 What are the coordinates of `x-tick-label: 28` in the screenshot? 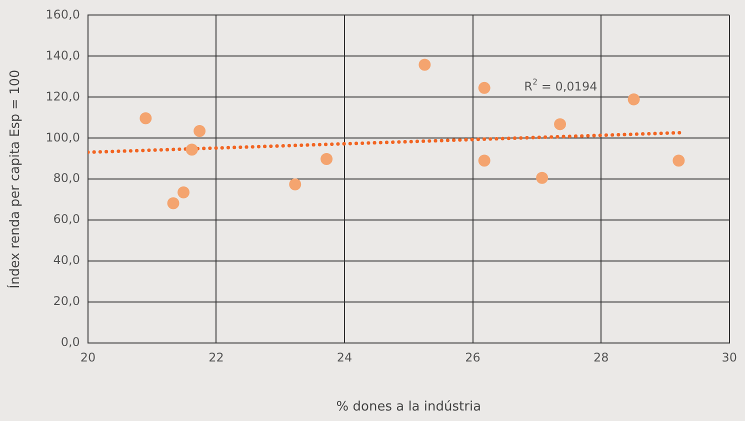 It's located at (601, 357).